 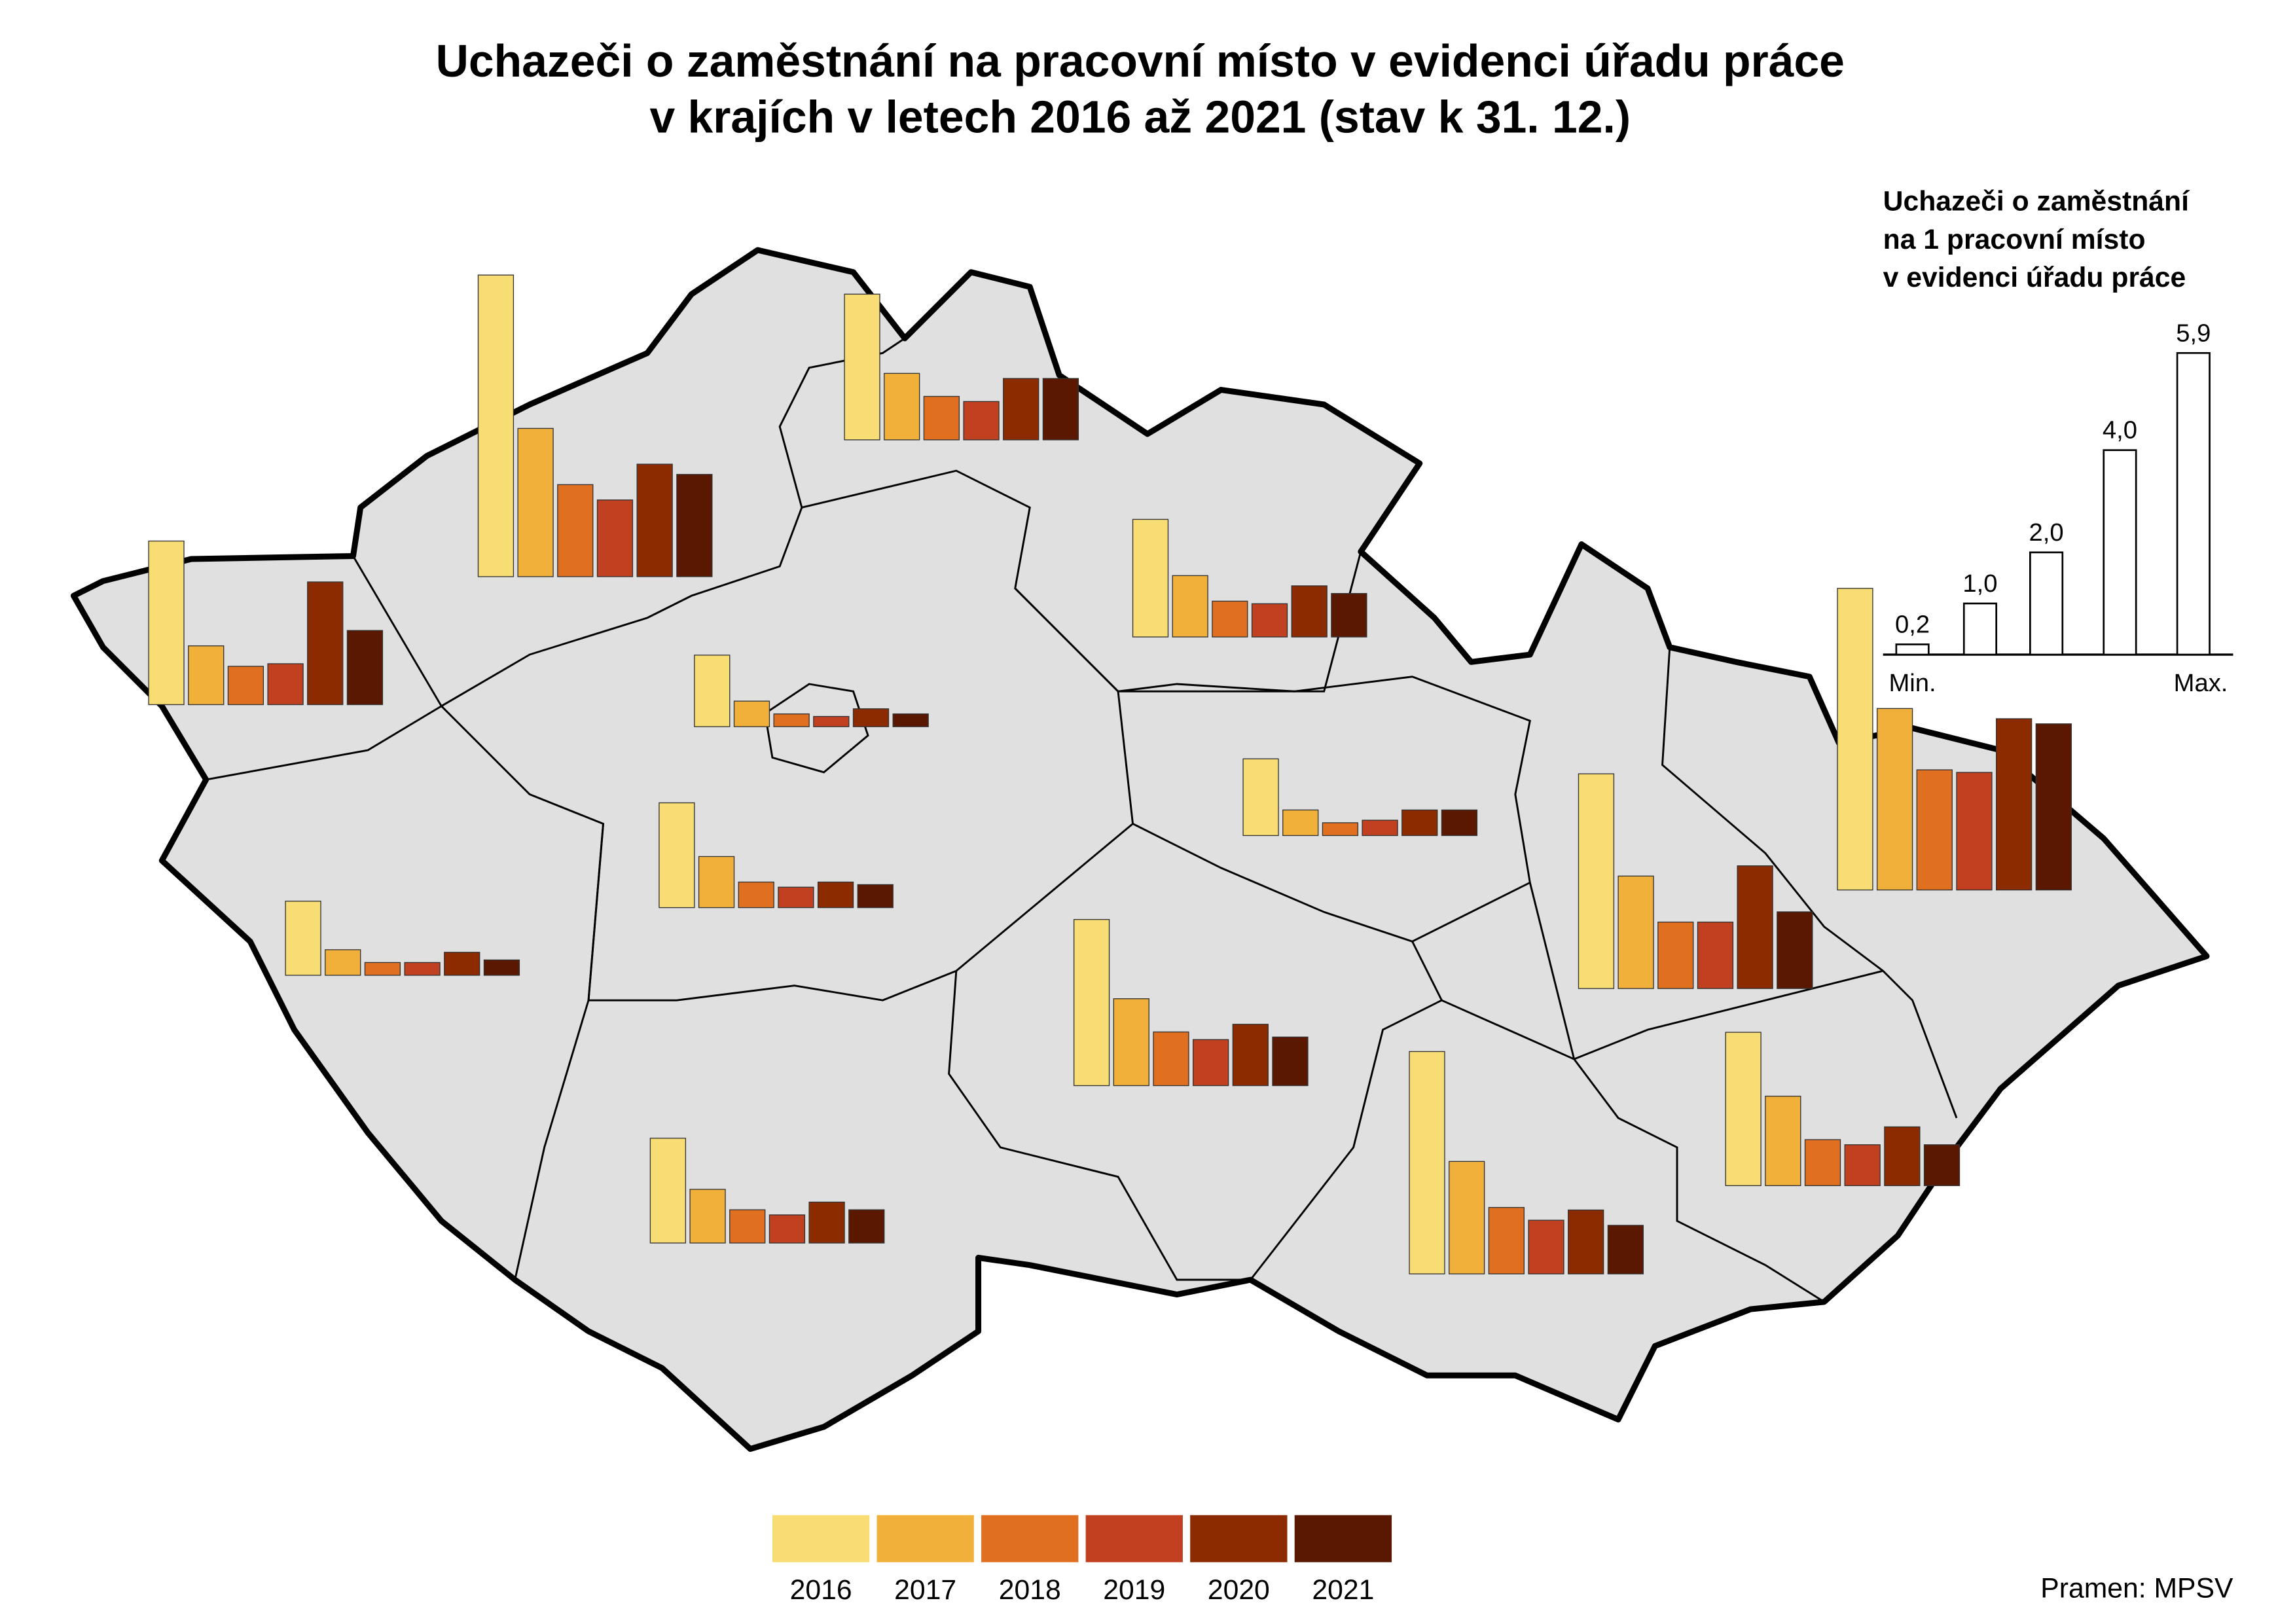 What do you see at coordinates (2194, 333) in the screenshot?
I see `key-value-label: 5,9` at bounding box center [2194, 333].